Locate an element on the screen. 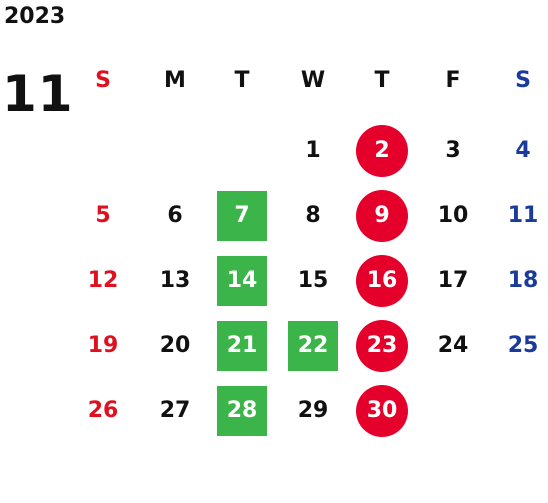  day-number: 11 is located at coordinates (523, 215).